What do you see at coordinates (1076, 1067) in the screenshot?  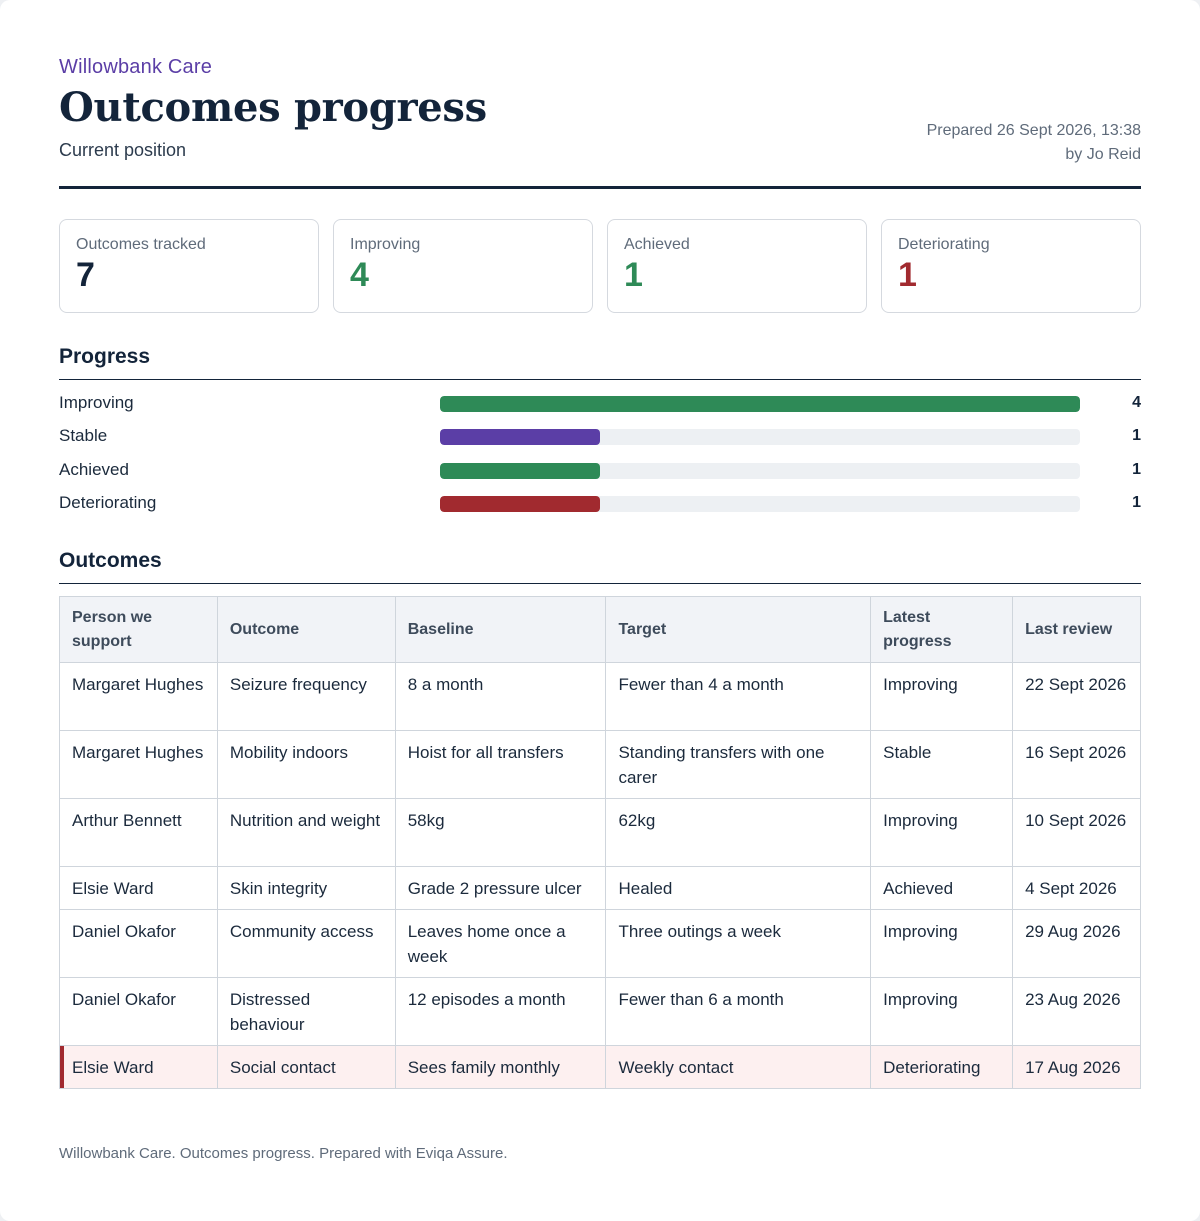 I see `table-cell: 17 Aug 2026` at bounding box center [1076, 1067].